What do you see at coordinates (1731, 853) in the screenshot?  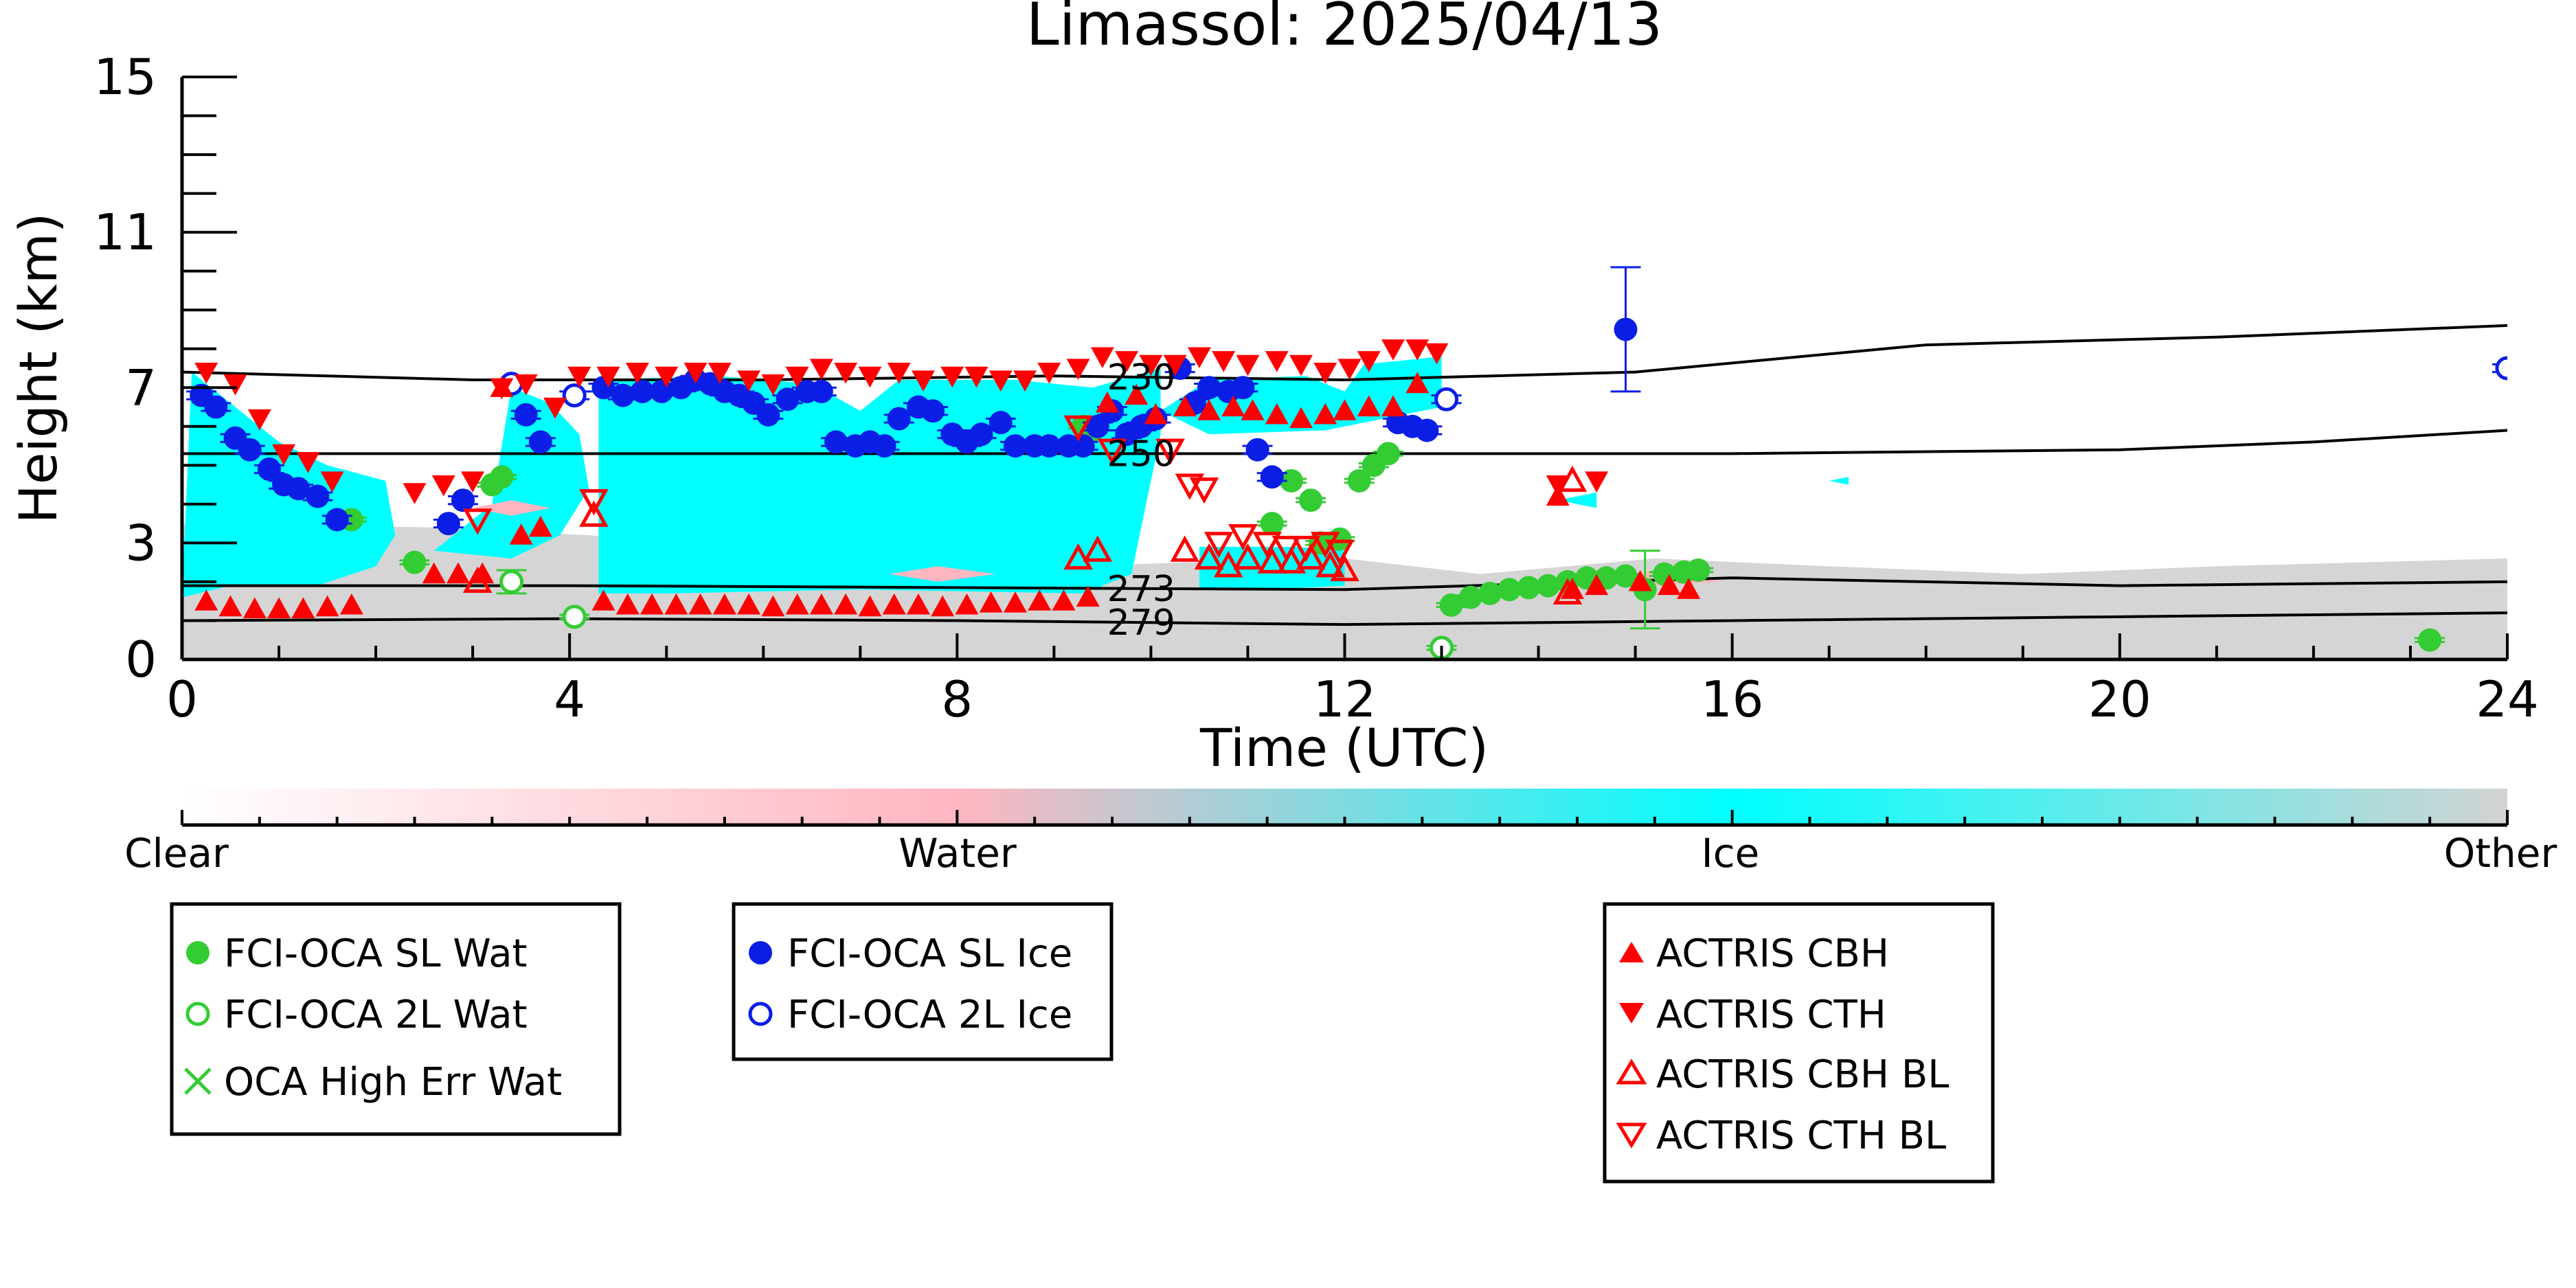 I see `colorbar-label-ice: Ice` at bounding box center [1731, 853].